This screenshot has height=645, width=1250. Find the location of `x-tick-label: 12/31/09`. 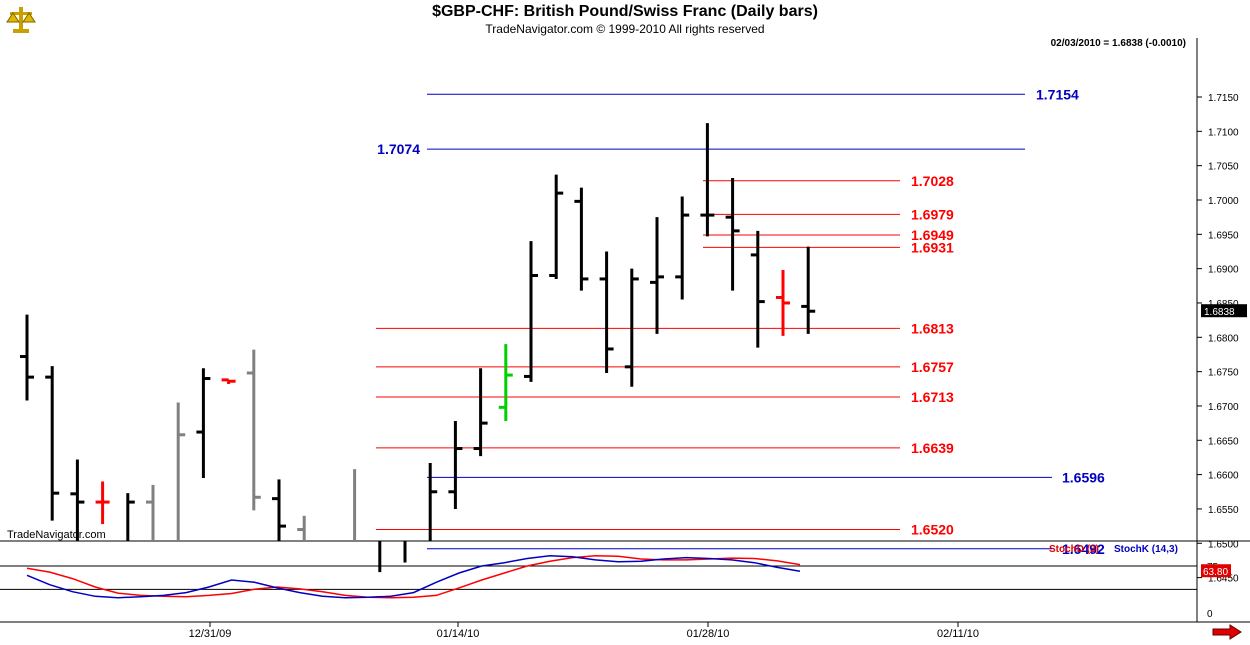

x-tick-label: 12/31/09 is located at coordinates (210, 634).